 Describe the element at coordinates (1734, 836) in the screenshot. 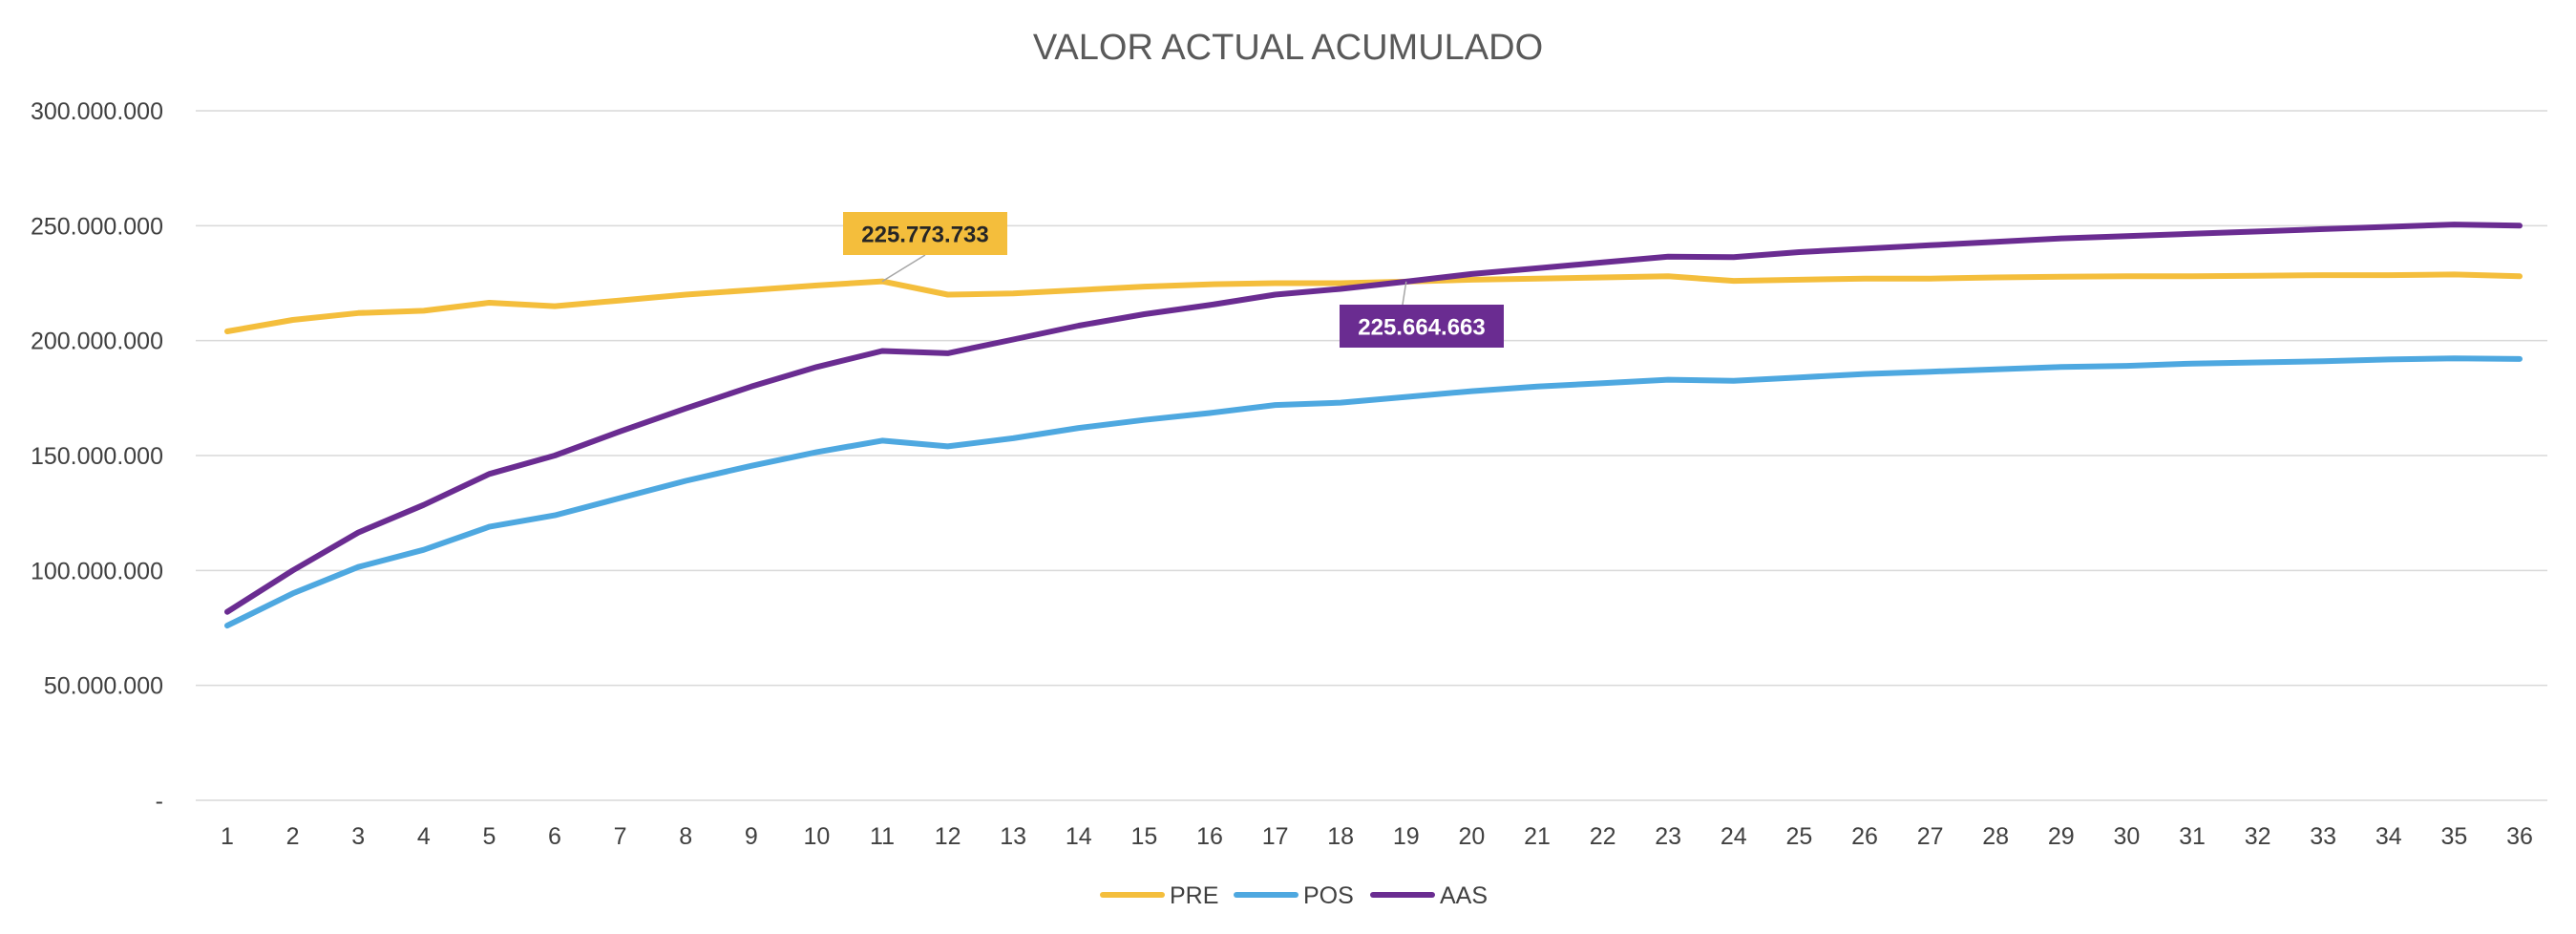

I see `x-tick-label: 24` at that location.